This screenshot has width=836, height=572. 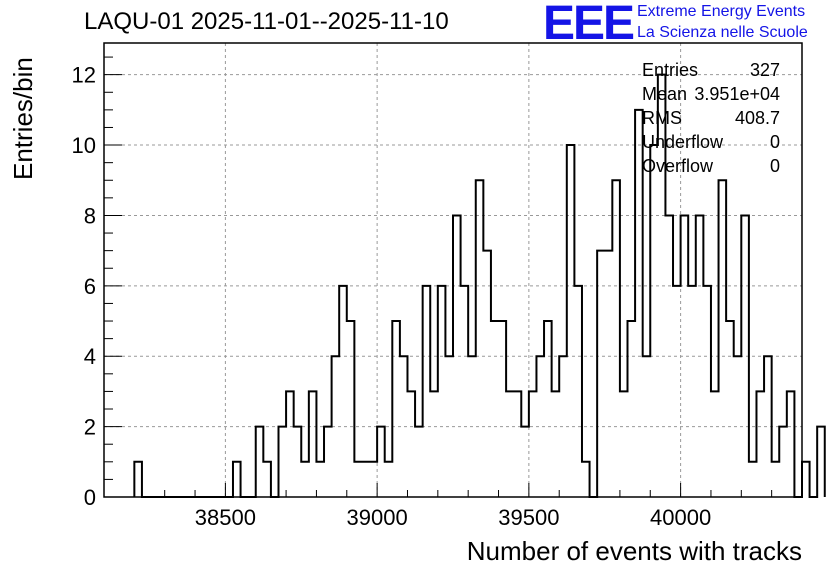 I want to click on stats-overflow-label: Overflow, so click(x=678, y=166).